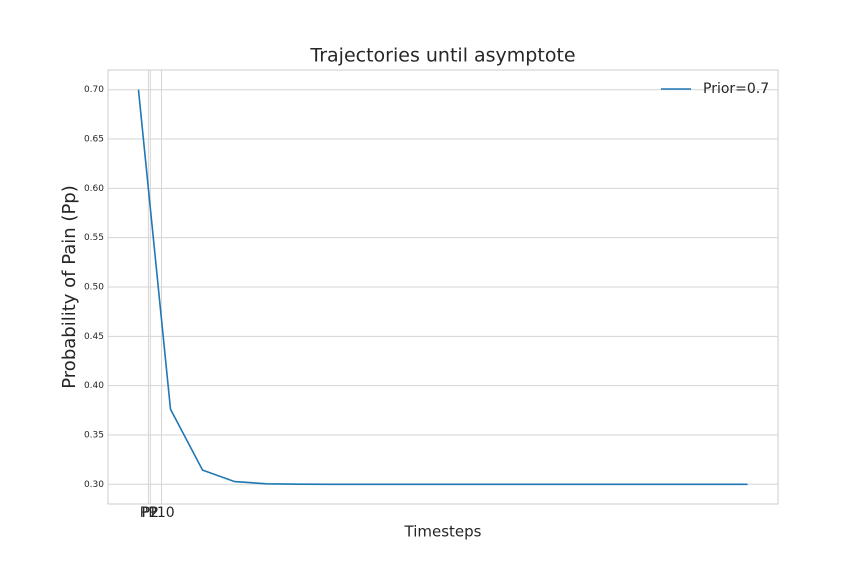 The height and width of the screenshot is (576, 864). Describe the element at coordinates (94, 337) in the screenshot. I see `y-tick-label: 0.45` at that location.